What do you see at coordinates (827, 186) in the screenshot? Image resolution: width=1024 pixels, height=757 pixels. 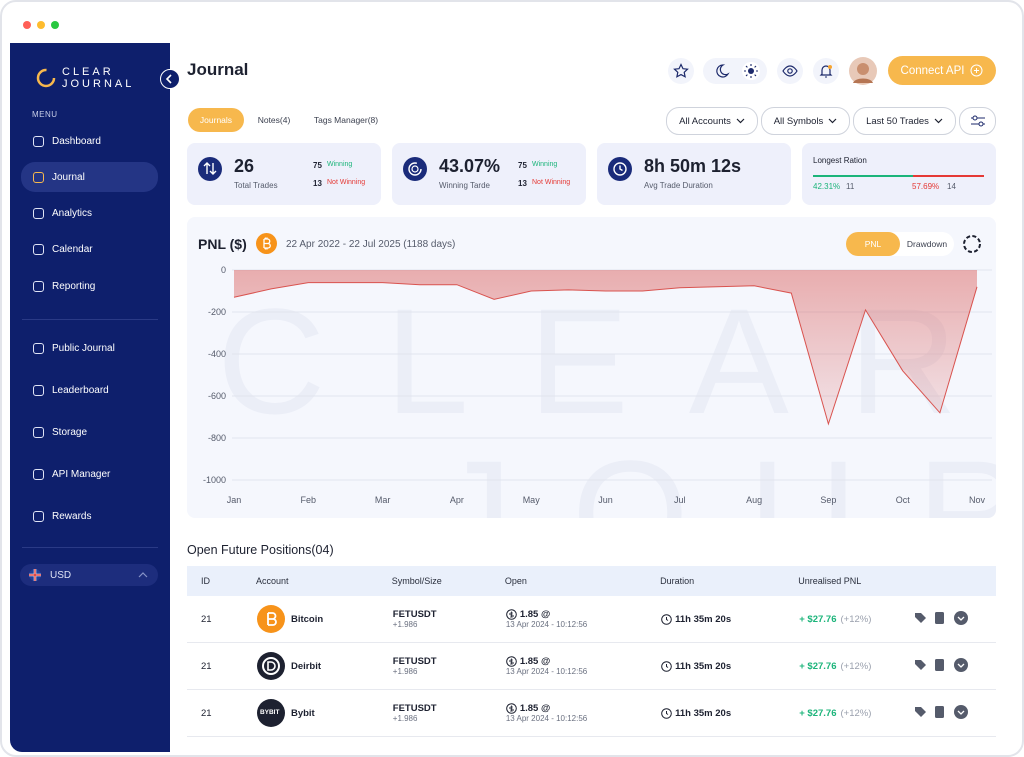 I see `ratio-win: 42.31%` at bounding box center [827, 186].